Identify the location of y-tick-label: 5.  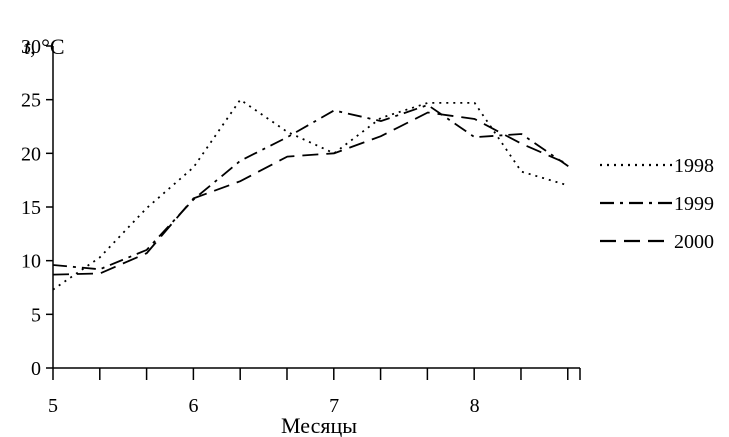
(36, 315).